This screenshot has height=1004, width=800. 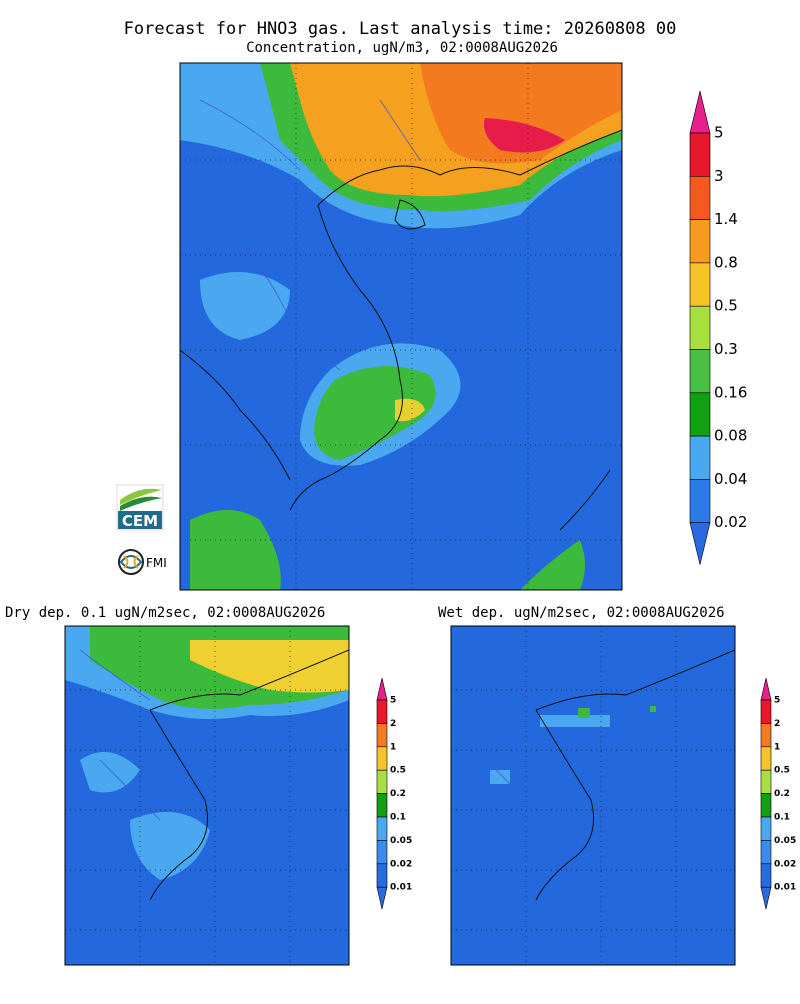 What do you see at coordinates (142, 562) in the screenshot?
I see `fmi-logo: FMI` at bounding box center [142, 562].